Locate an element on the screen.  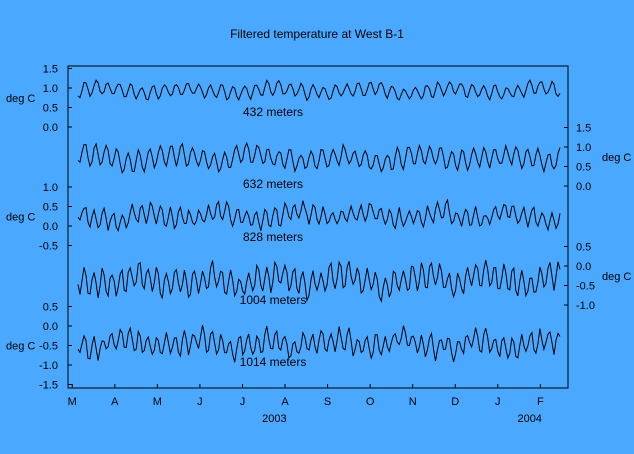
x-tick-label: N is located at coordinates (413, 402).